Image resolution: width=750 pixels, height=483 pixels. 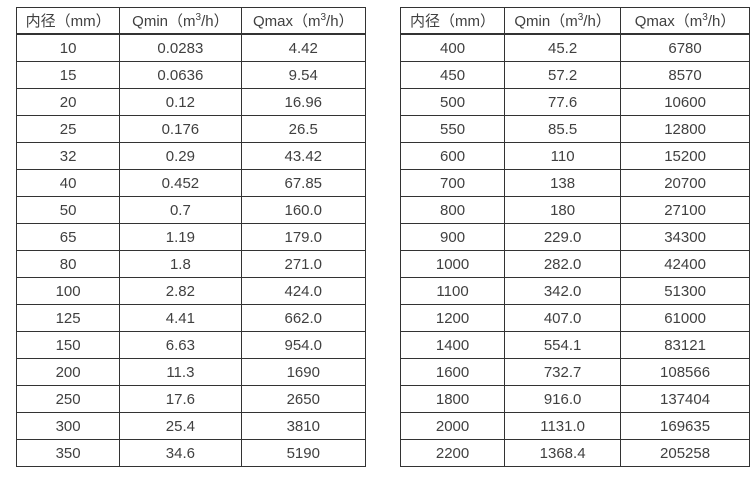 I want to click on column-header: 内径（mm）, so click(x=452, y=21).